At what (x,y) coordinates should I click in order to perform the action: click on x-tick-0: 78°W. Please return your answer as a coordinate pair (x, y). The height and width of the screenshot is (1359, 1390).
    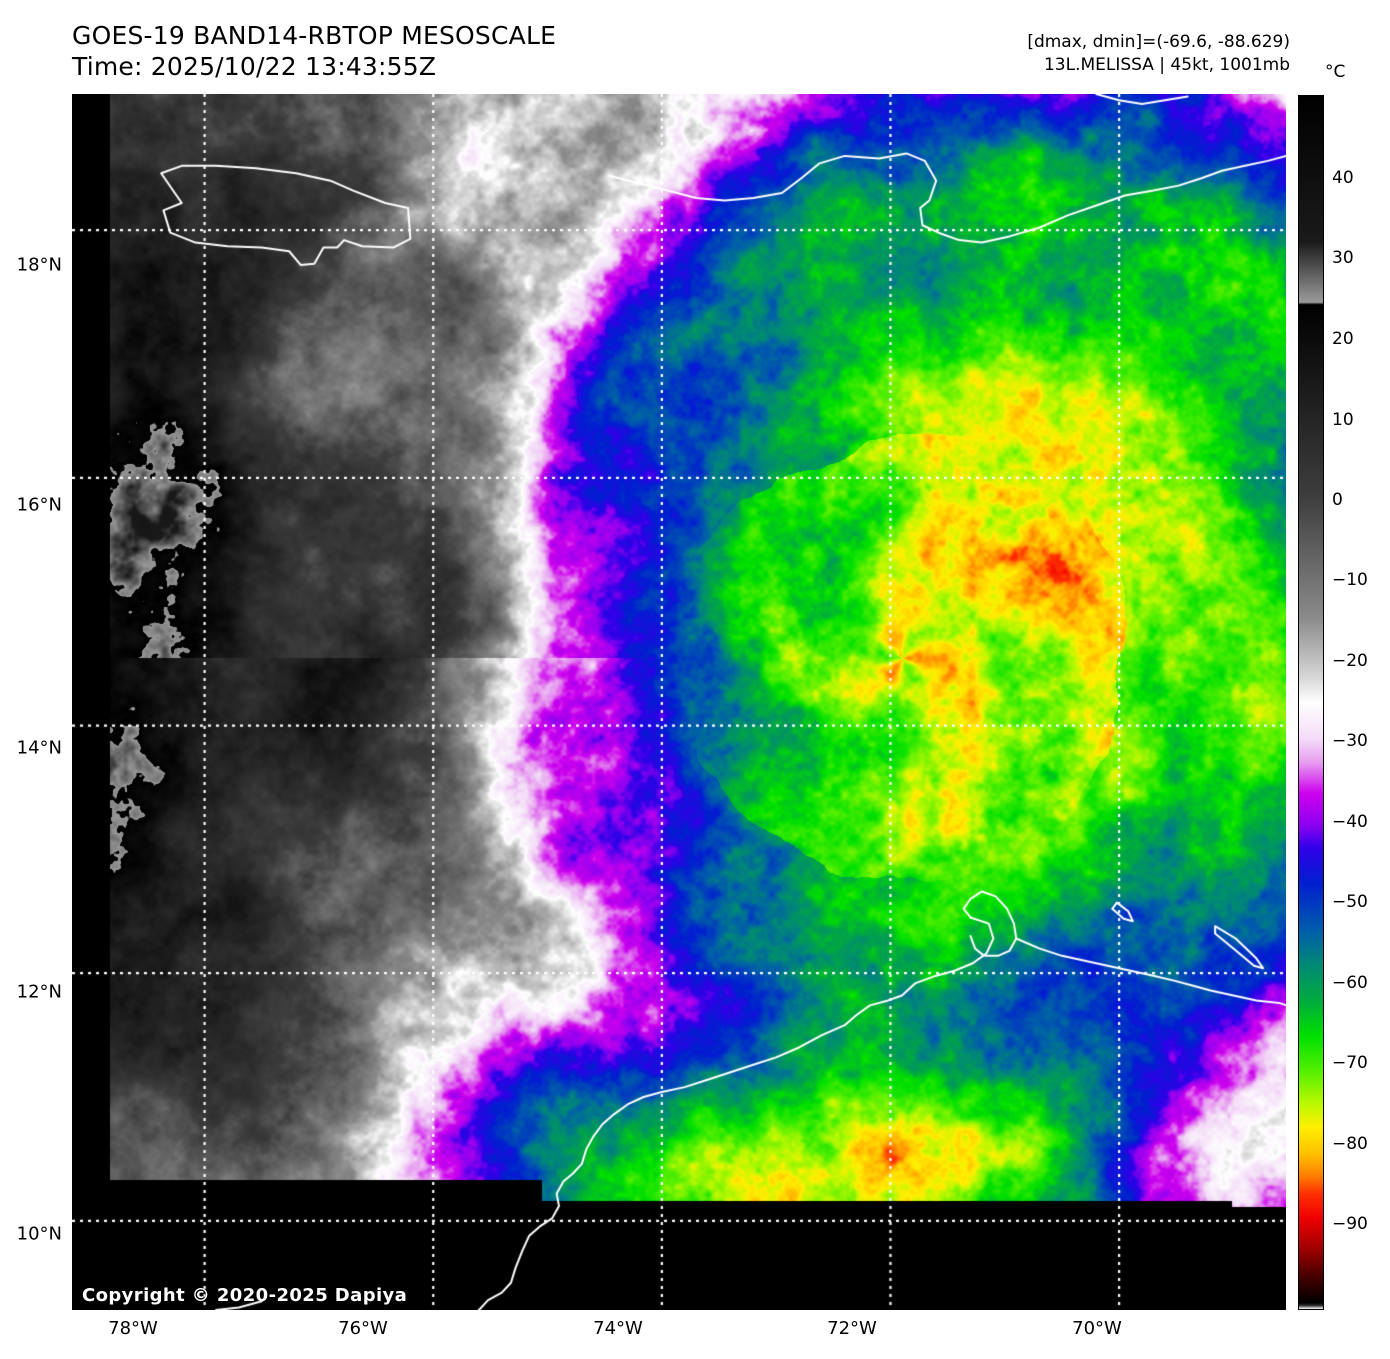
    Looking at the image, I should click on (133, 1328).